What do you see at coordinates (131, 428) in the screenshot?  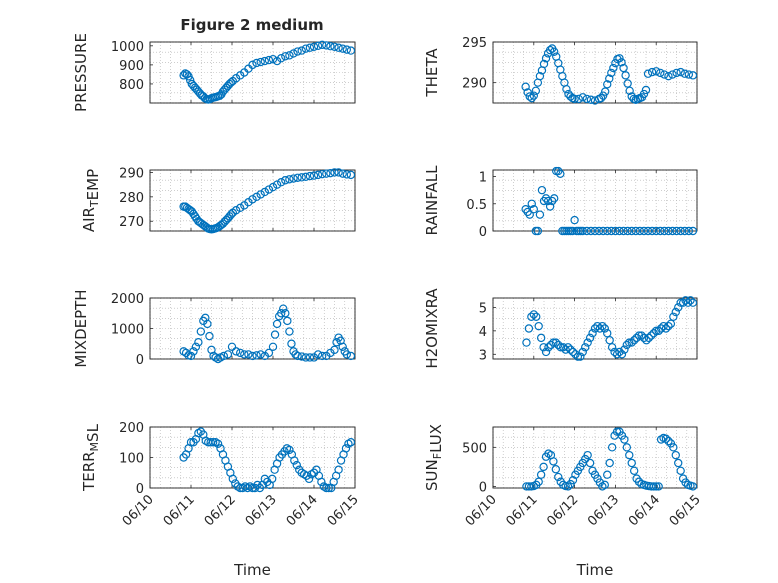 I see `y-tick-label: 200` at bounding box center [131, 428].